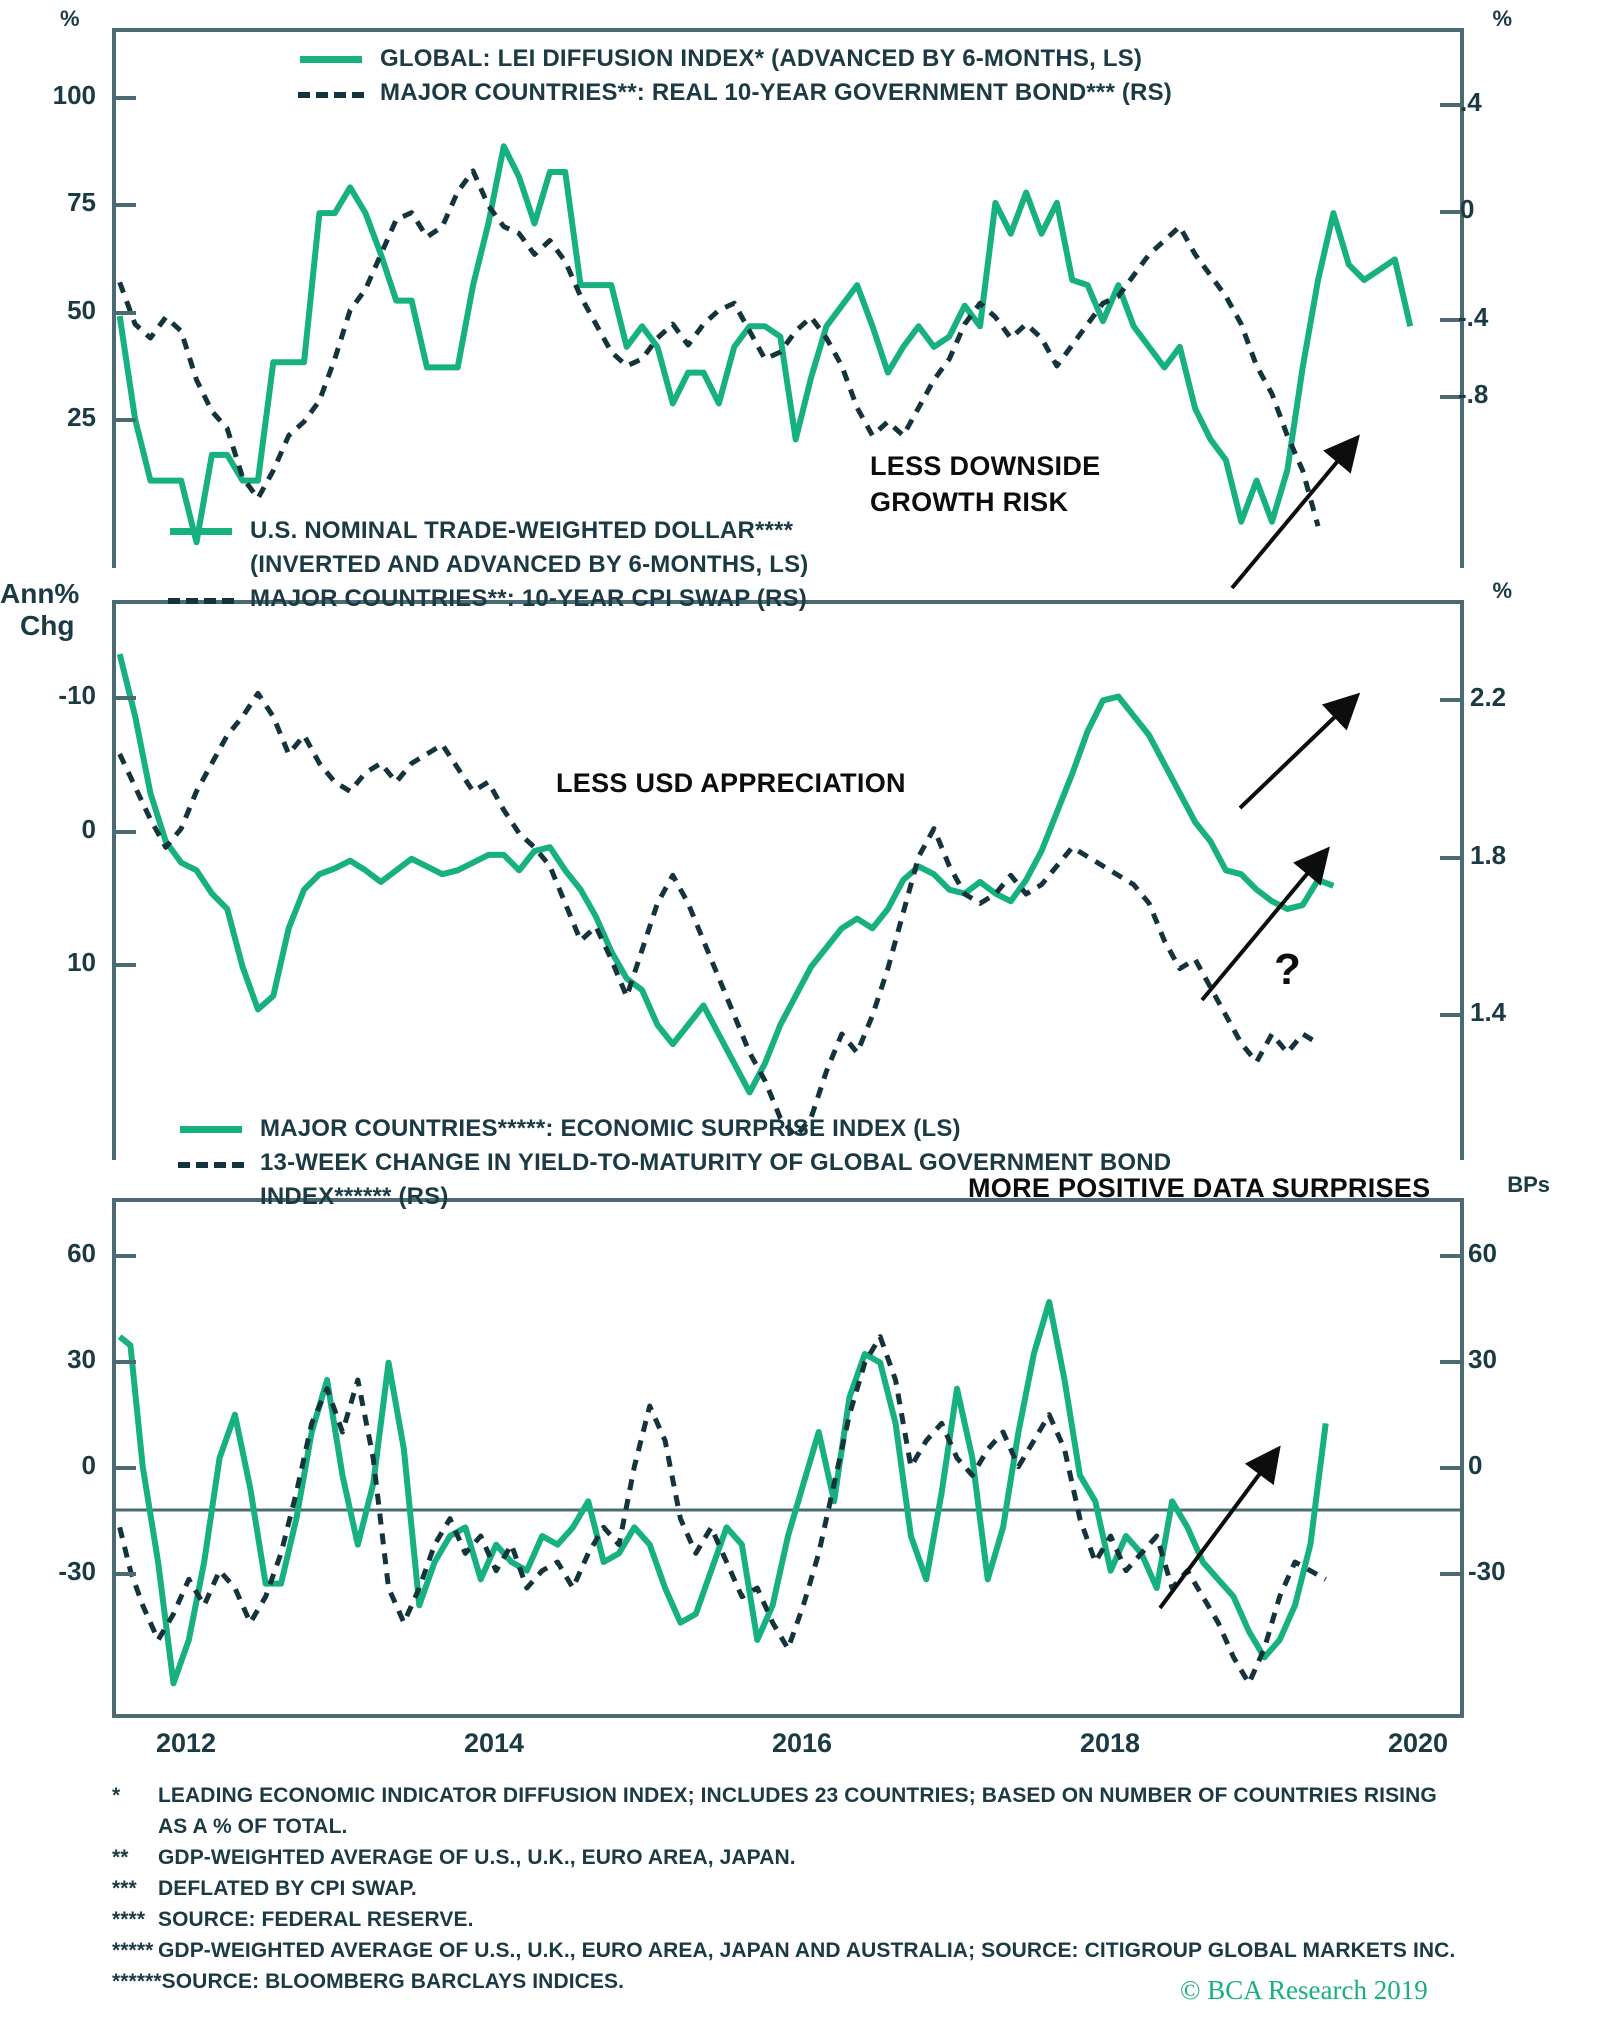 The height and width of the screenshot is (2039, 1600). I want to click on panel-mid-ytick-0: -10, so click(77, 695).